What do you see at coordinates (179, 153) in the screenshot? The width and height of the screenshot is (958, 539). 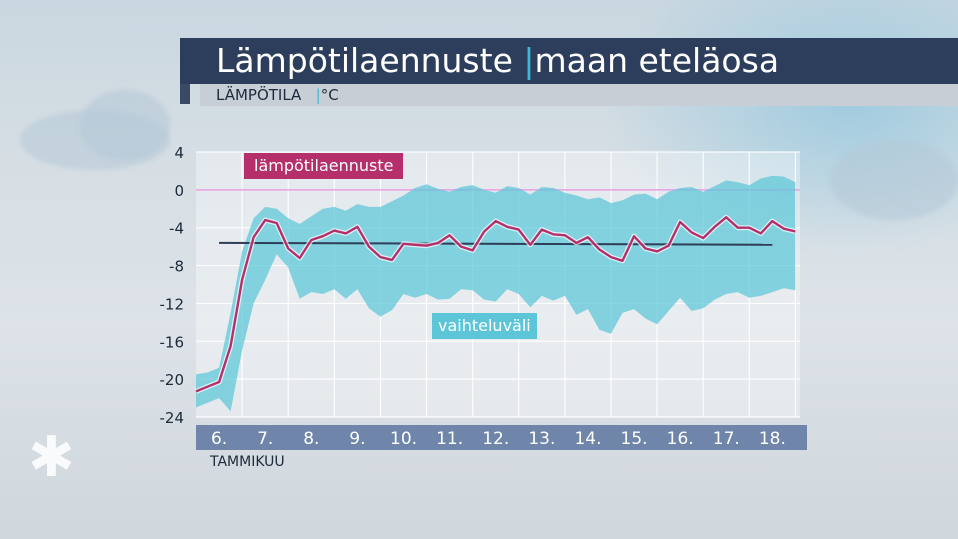 I see `y-tick-label: 4` at bounding box center [179, 153].